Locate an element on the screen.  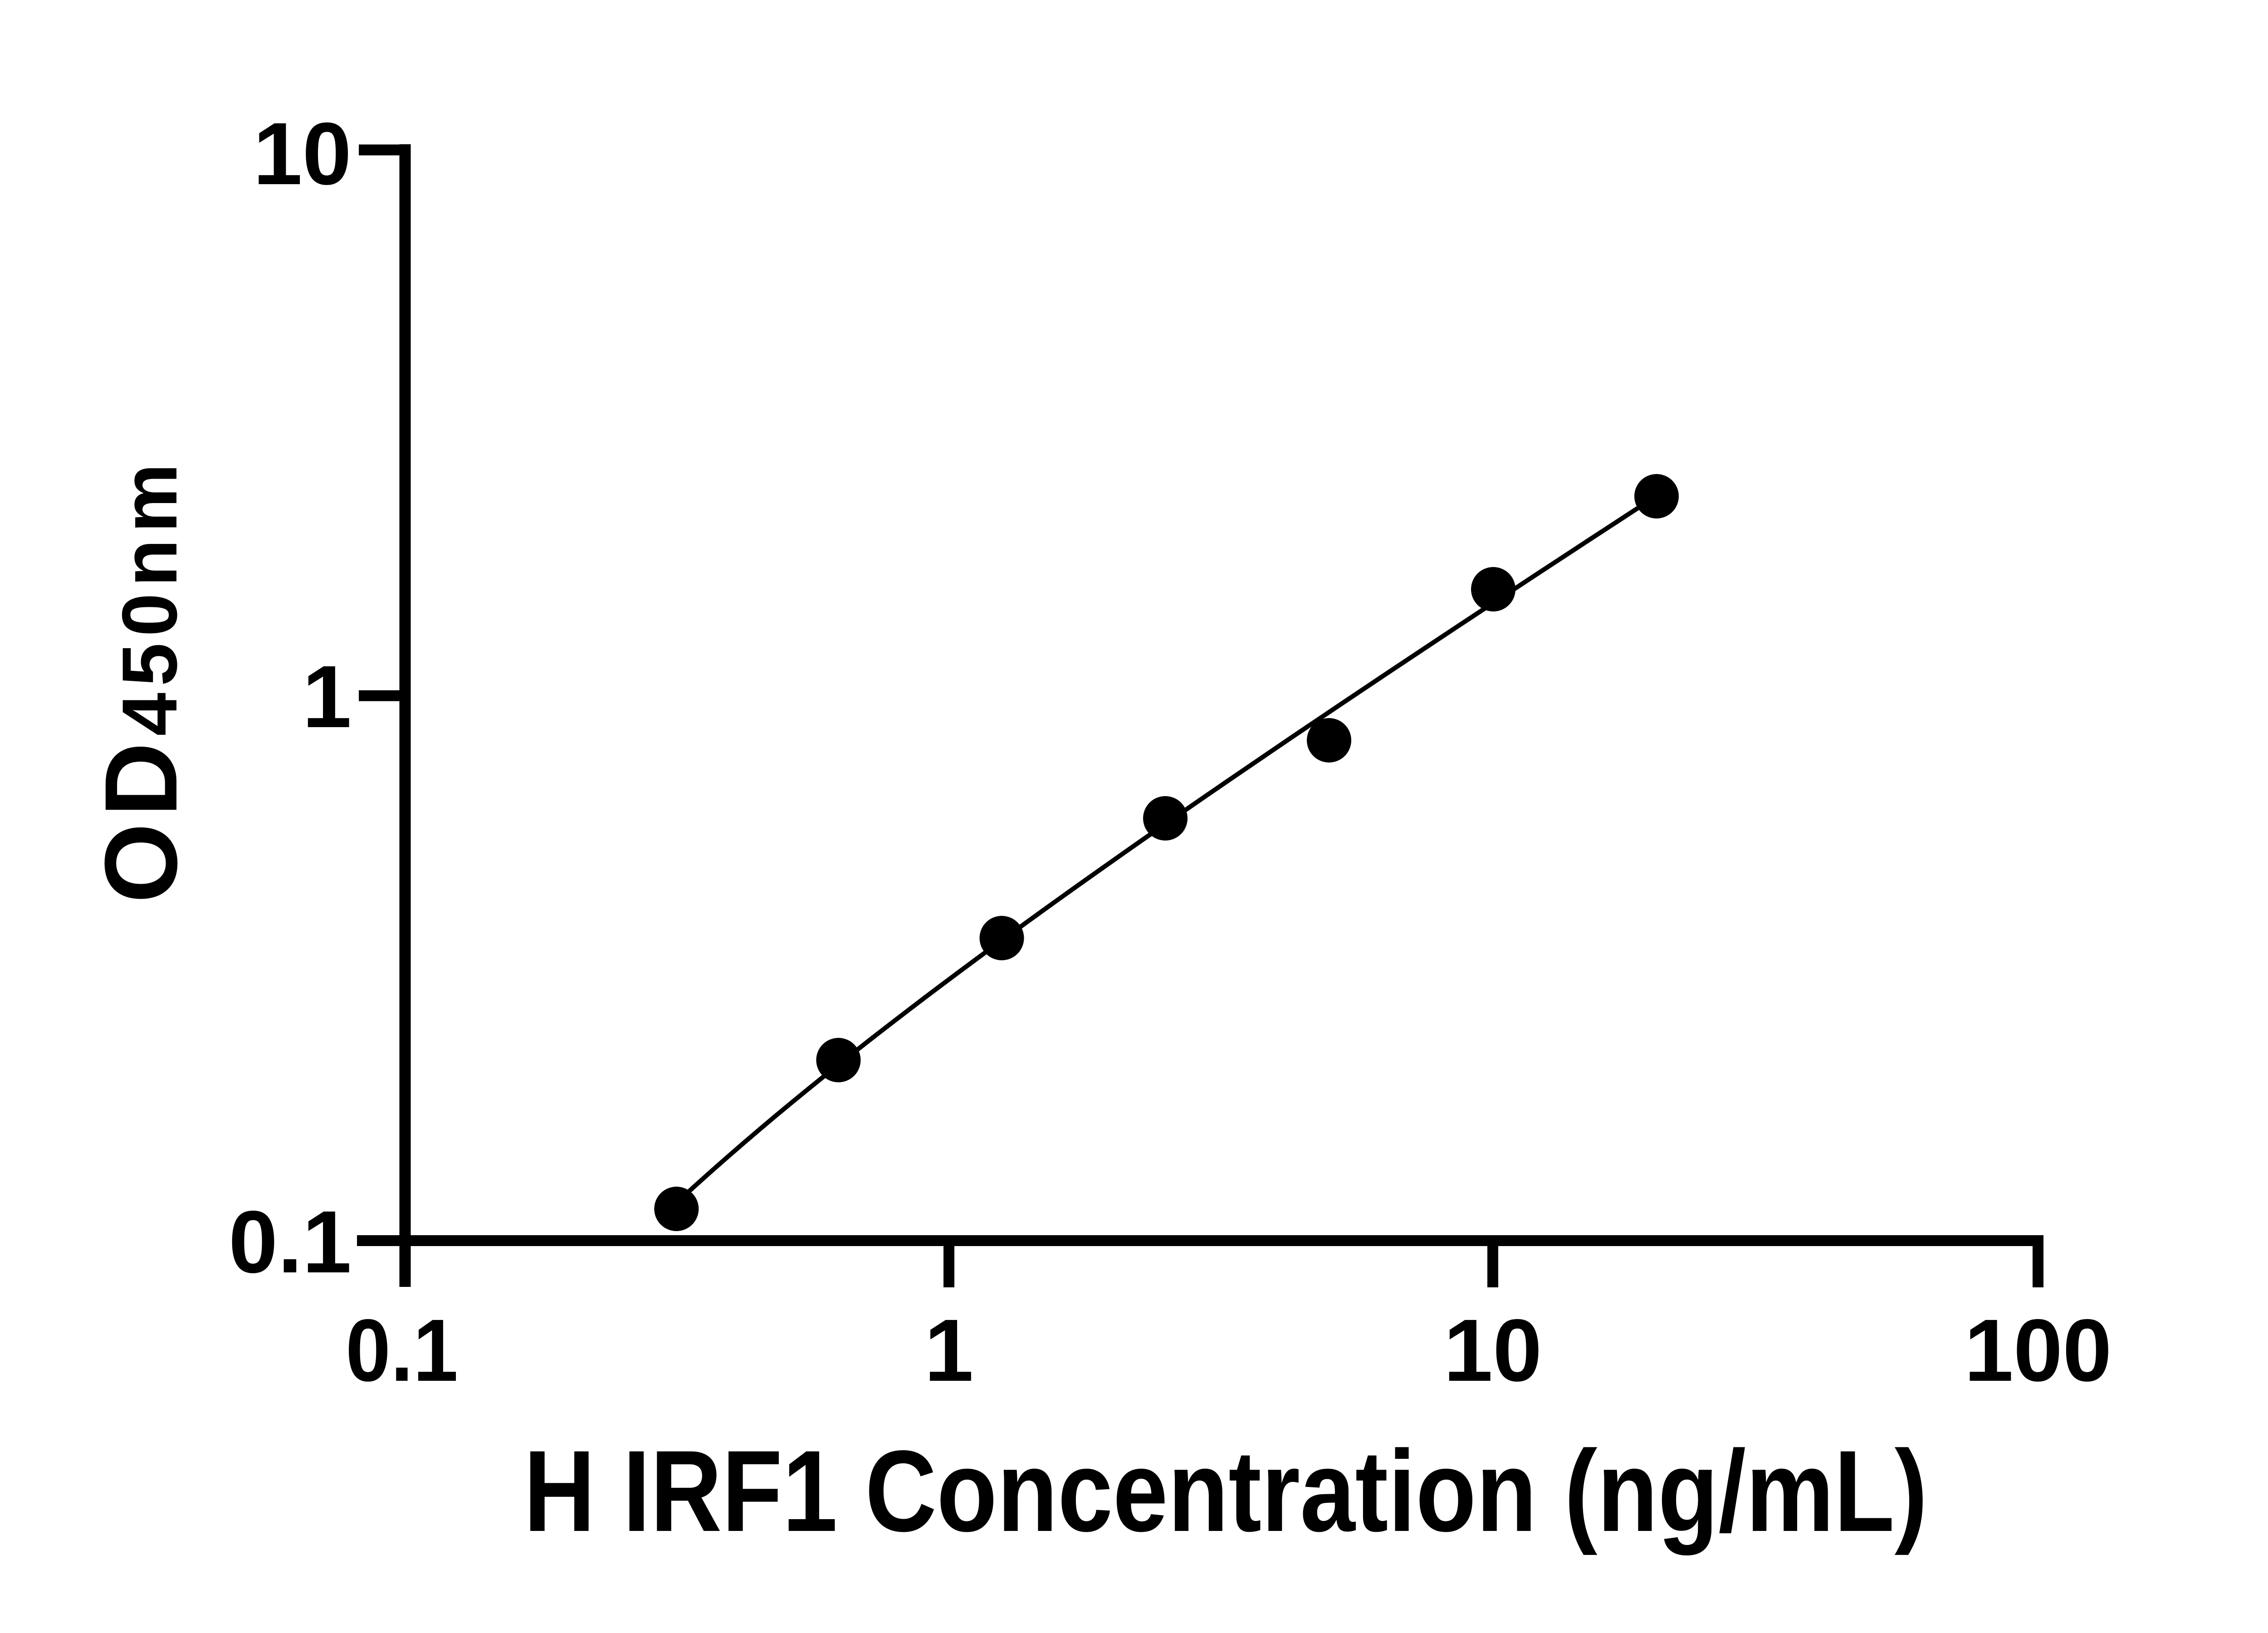
svg-text: H IRF1 Concentration (ng/mL) is located at coordinates (1226, 1491).